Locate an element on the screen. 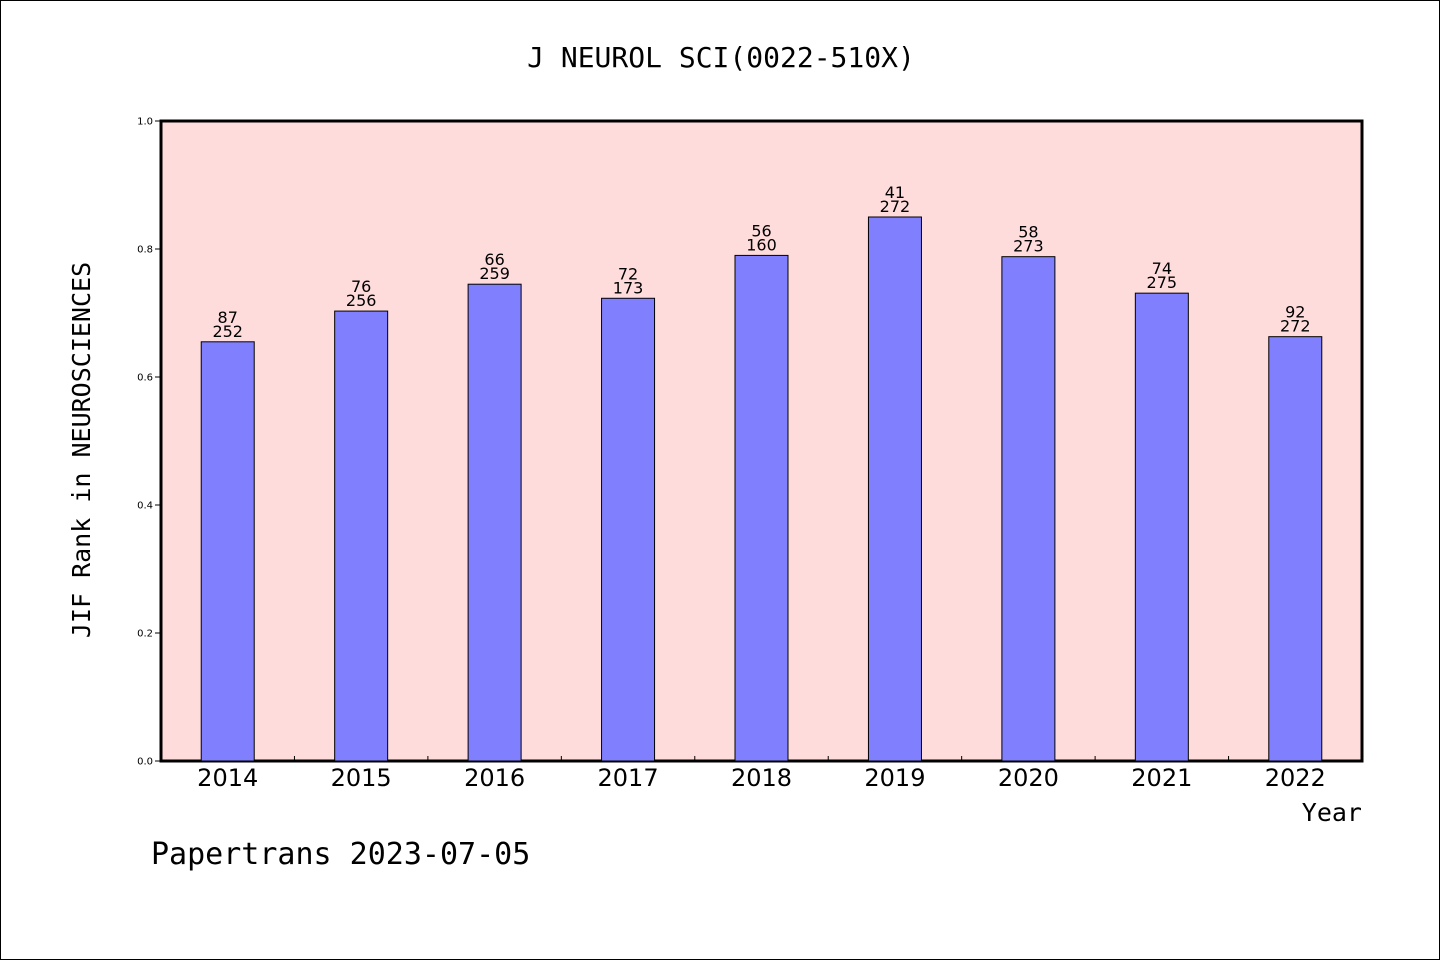 This screenshot has height=960, width=1440. x-tick-label: 2018 is located at coordinates (761, 778).